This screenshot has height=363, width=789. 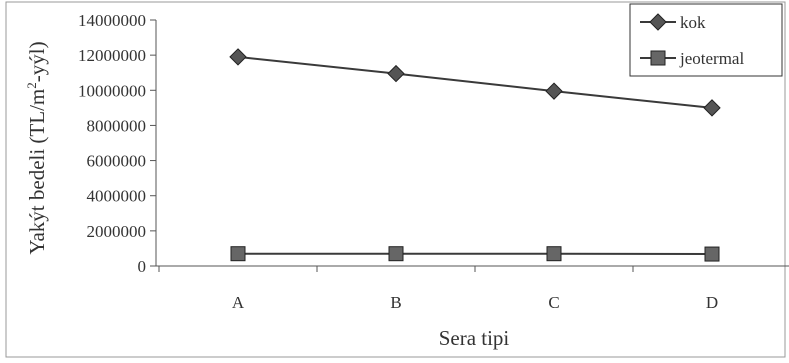 I want to click on legend: kok jeotermal, so click(x=706, y=40).